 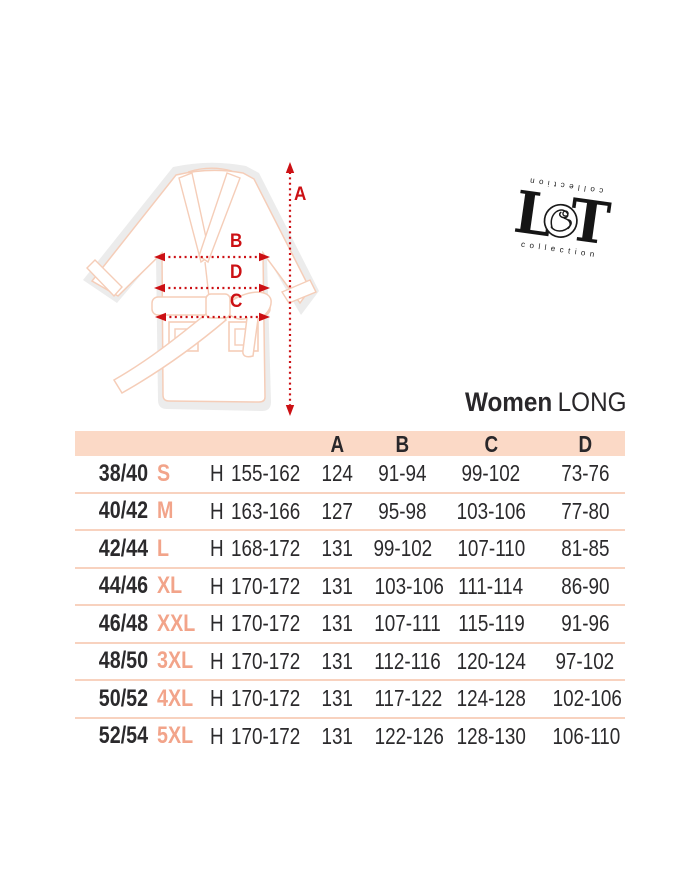 What do you see at coordinates (175, 661) in the screenshot?
I see `size-label: 3XL` at bounding box center [175, 661].